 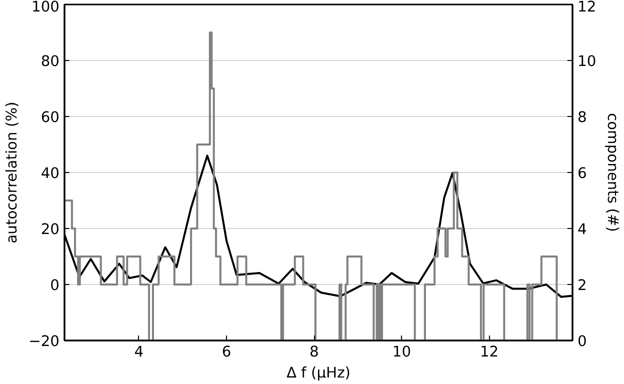 What do you see at coordinates (489, 352) in the screenshot?
I see `x-tick-label: 12` at bounding box center [489, 352].